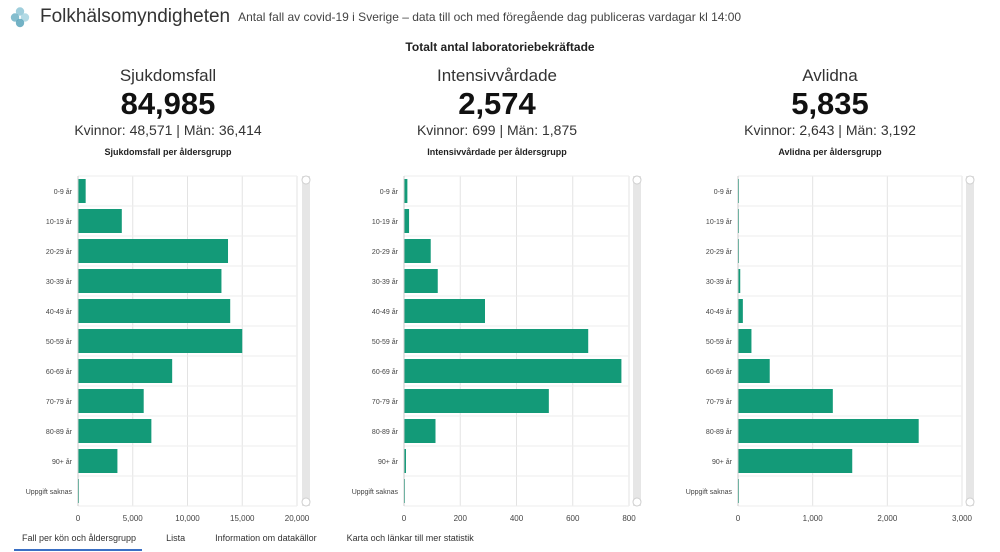  Describe the element at coordinates (266, 538) in the screenshot. I see `tab-information: Information om datakällor` at that location.